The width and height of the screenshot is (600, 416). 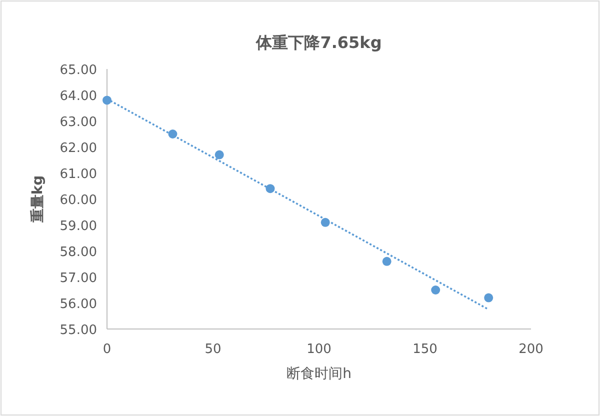 I want to click on y-tick-label: 59.00, so click(x=78, y=226).